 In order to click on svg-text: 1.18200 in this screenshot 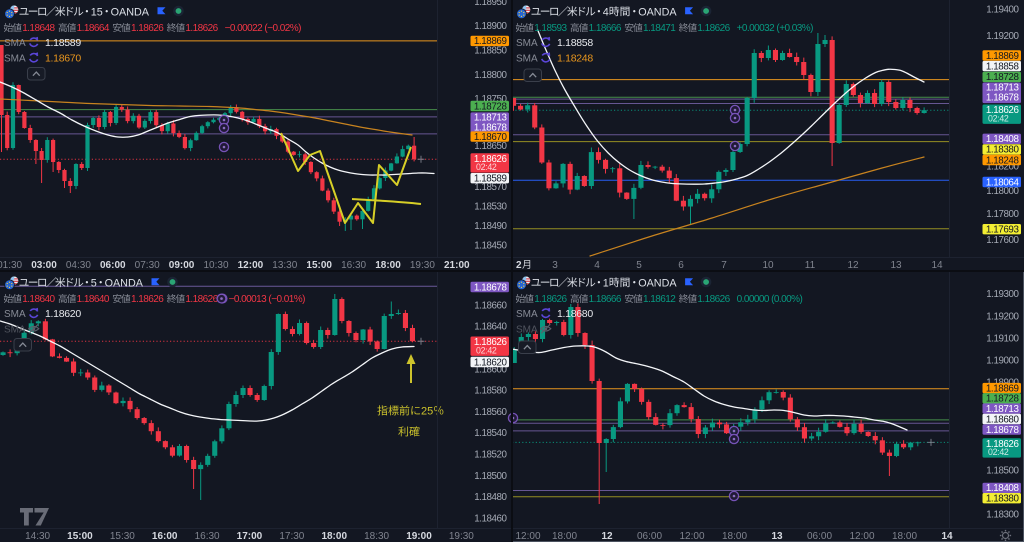, I will do `click(1002, 166)`.